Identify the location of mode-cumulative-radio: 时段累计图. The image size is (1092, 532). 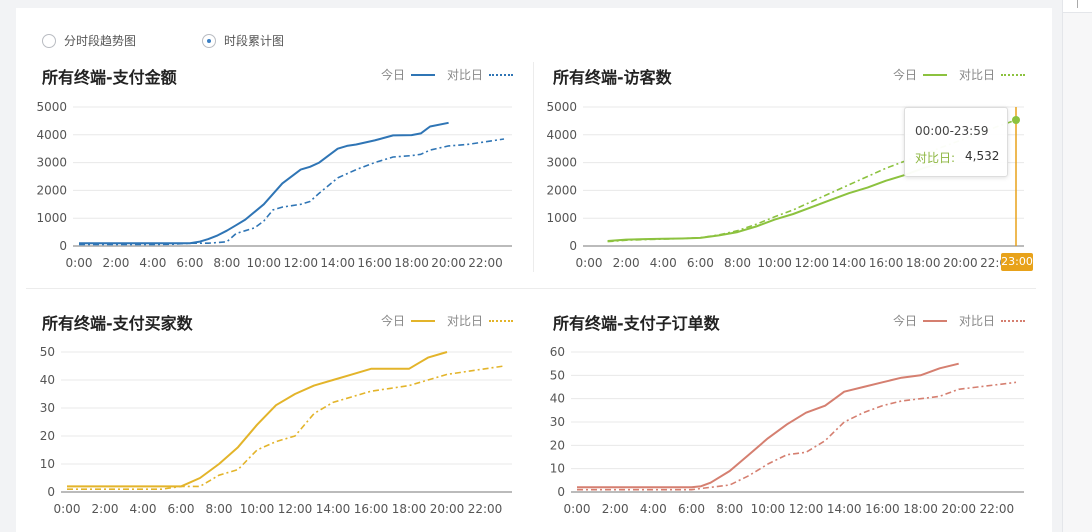
(243, 40).